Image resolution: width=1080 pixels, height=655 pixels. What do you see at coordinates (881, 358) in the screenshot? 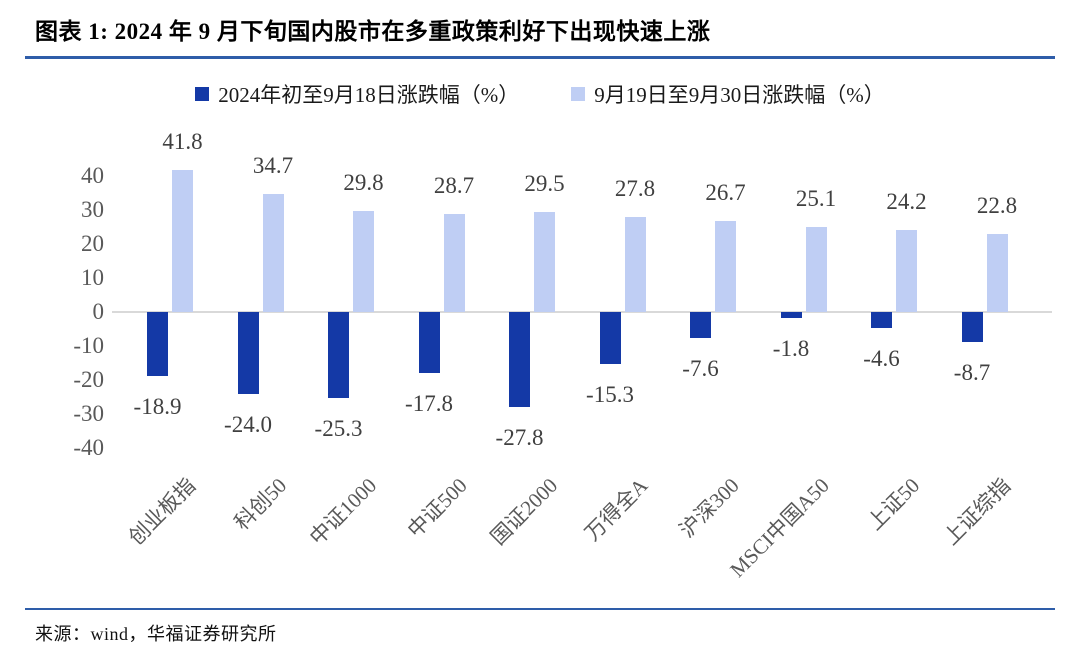
I see `data-label: -4.6` at bounding box center [881, 358].